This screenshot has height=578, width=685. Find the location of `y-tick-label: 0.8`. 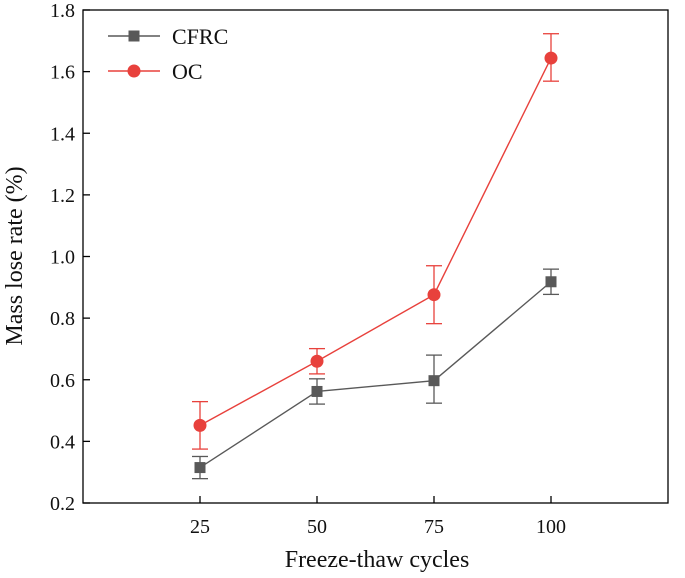

y-tick-label: 0.8 is located at coordinates (62, 319).